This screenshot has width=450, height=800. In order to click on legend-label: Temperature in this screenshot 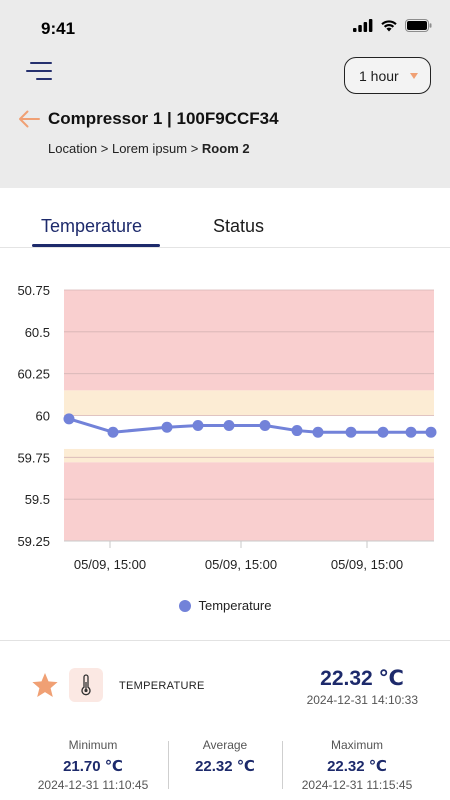, I will do `click(235, 605)`.